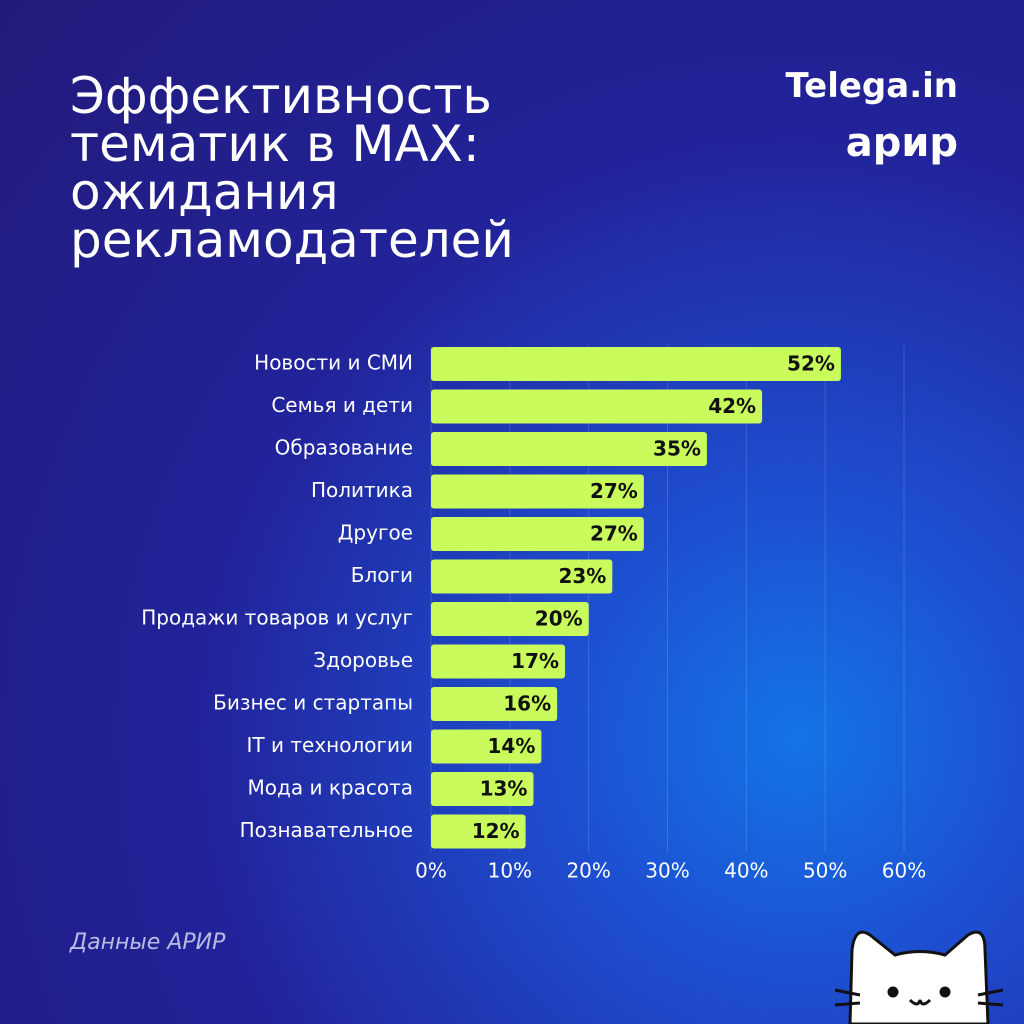  I want to click on value-label: 17%, so click(535, 661).